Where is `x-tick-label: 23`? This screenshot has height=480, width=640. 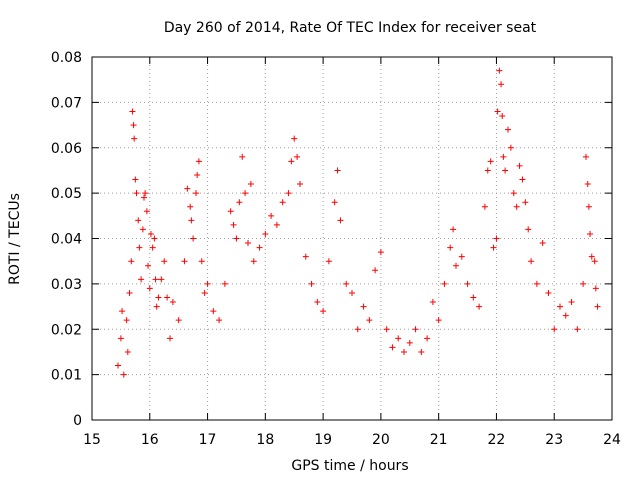
x-tick-label: 23 is located at coordinates (554, 440).